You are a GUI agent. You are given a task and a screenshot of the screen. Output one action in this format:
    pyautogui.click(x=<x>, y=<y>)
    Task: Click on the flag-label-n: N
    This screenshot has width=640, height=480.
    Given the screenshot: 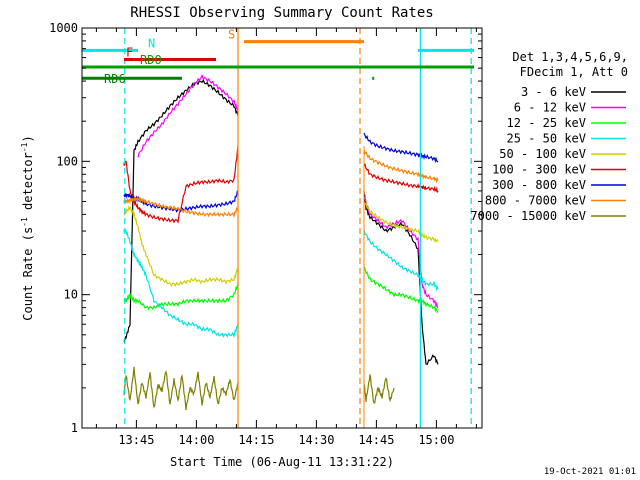 What is the action you would take?
    pyautogui.click(x=151, y=43)
    